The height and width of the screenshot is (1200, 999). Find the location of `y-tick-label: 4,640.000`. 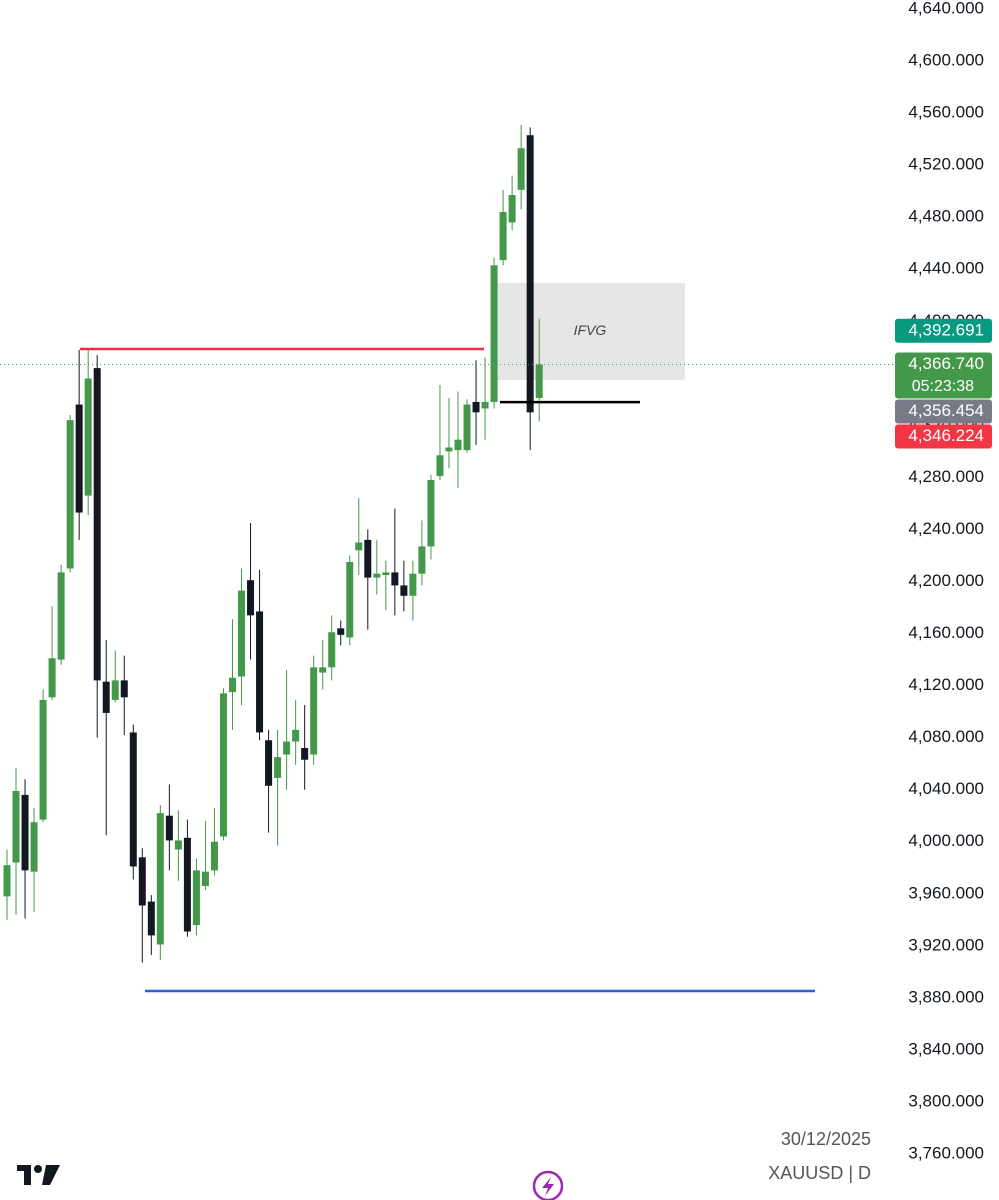

y-tick-label: 4,640.000 is located at coordinates (946, 8).